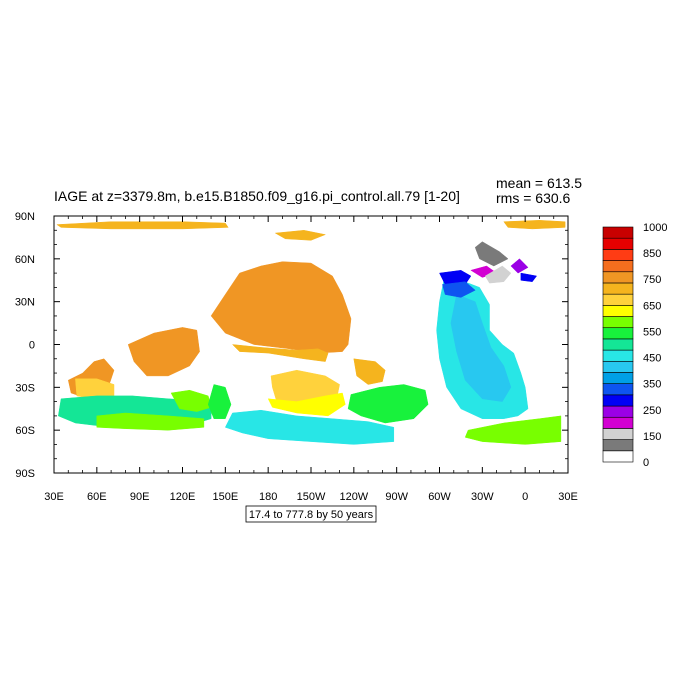 The image size is (700, 700). I want to click on colorbar-label: 650, so click(652, 306).